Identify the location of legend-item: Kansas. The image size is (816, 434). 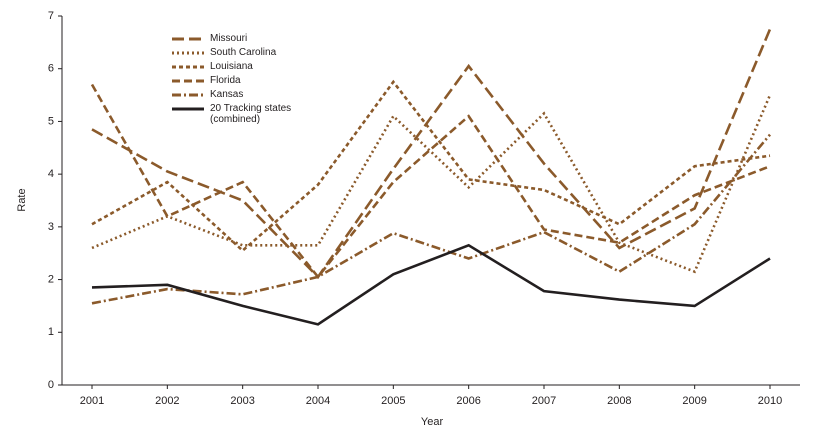
(237, 94).